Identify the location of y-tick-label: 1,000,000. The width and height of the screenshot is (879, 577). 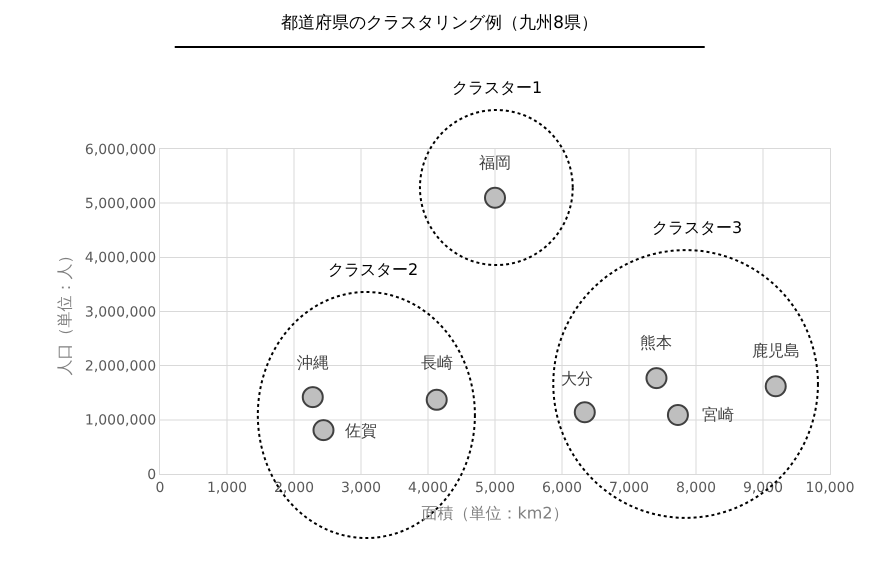
(120, 420).